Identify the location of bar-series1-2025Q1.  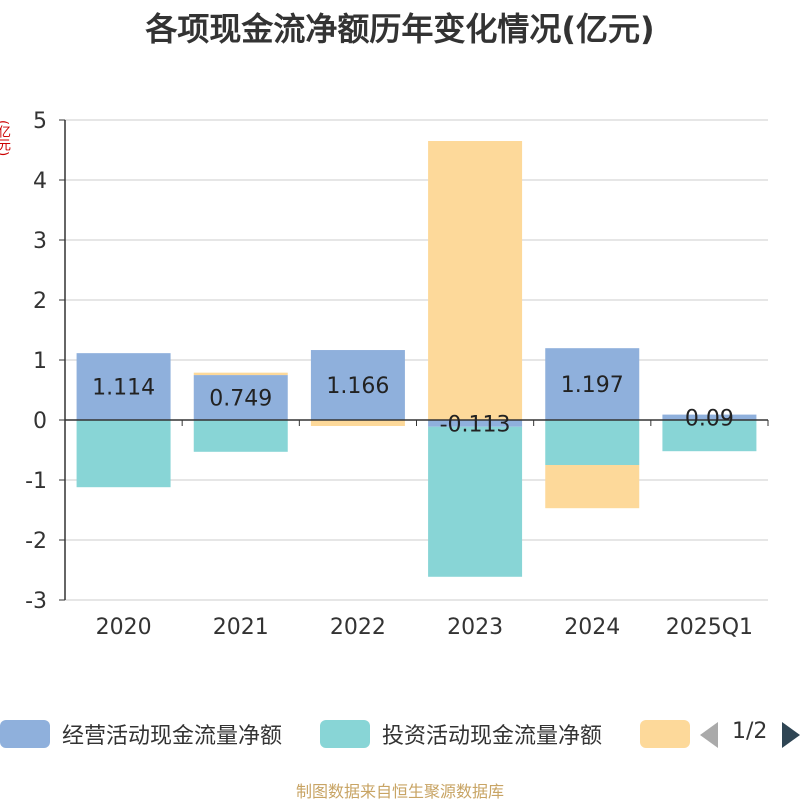
(709, 417).